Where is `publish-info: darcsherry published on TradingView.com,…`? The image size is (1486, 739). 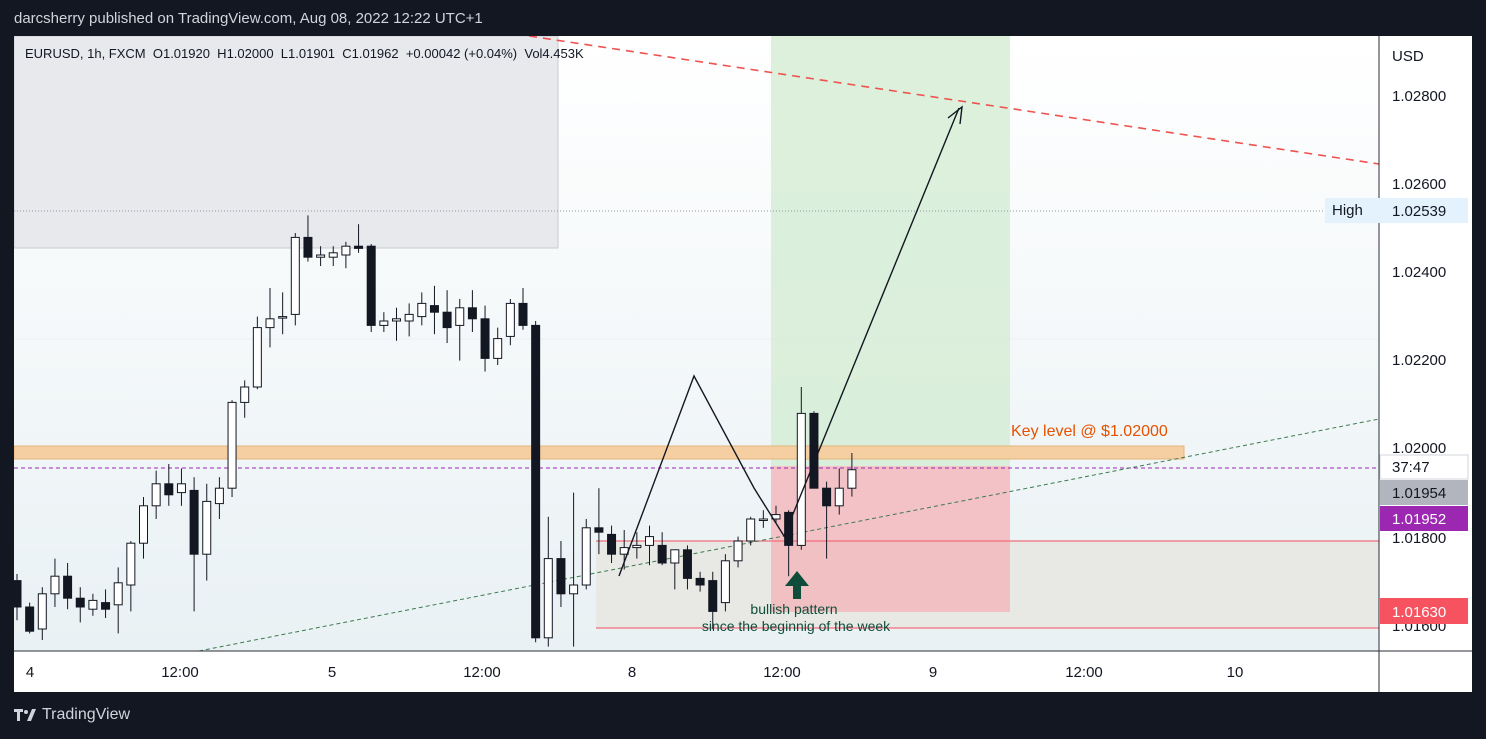 publish-info: darcsherry published on TradingView.com,… is located at coordinates (248, 18).